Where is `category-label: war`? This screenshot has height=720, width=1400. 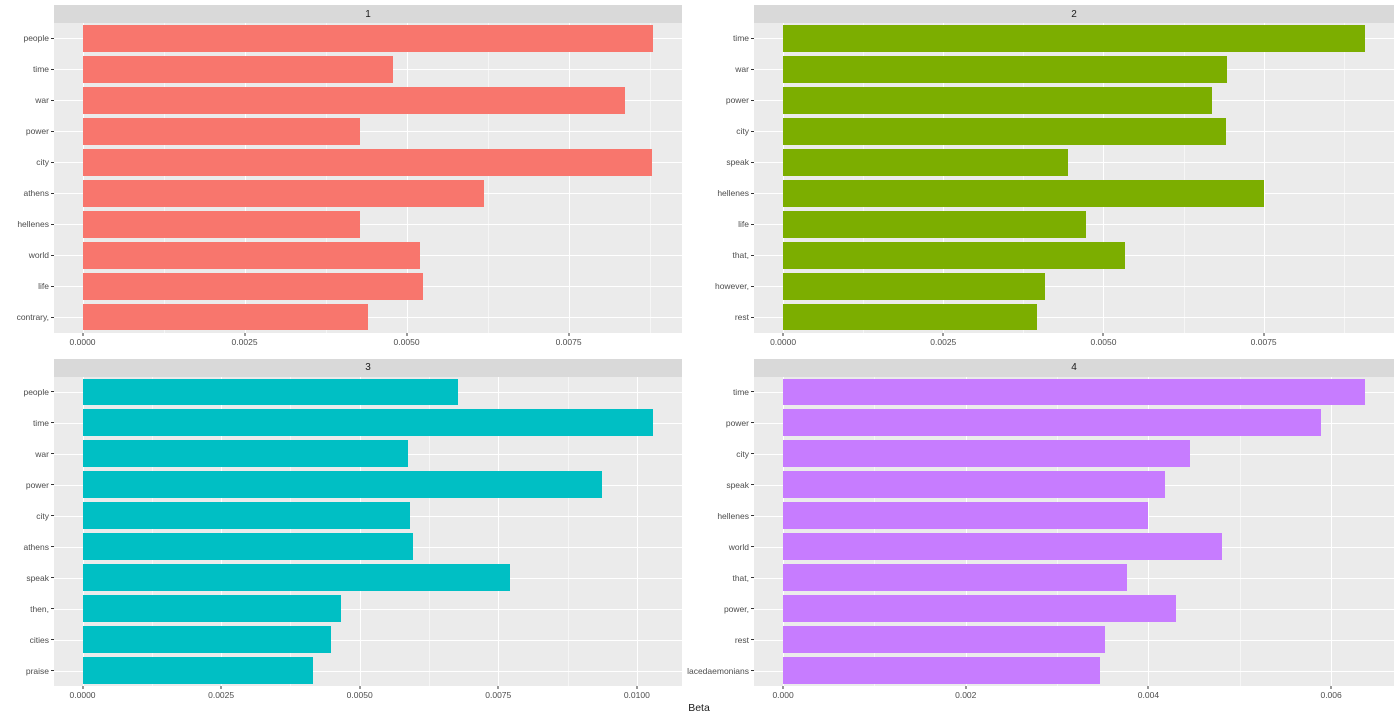
category-label: war is located at coordinates (42, 453).